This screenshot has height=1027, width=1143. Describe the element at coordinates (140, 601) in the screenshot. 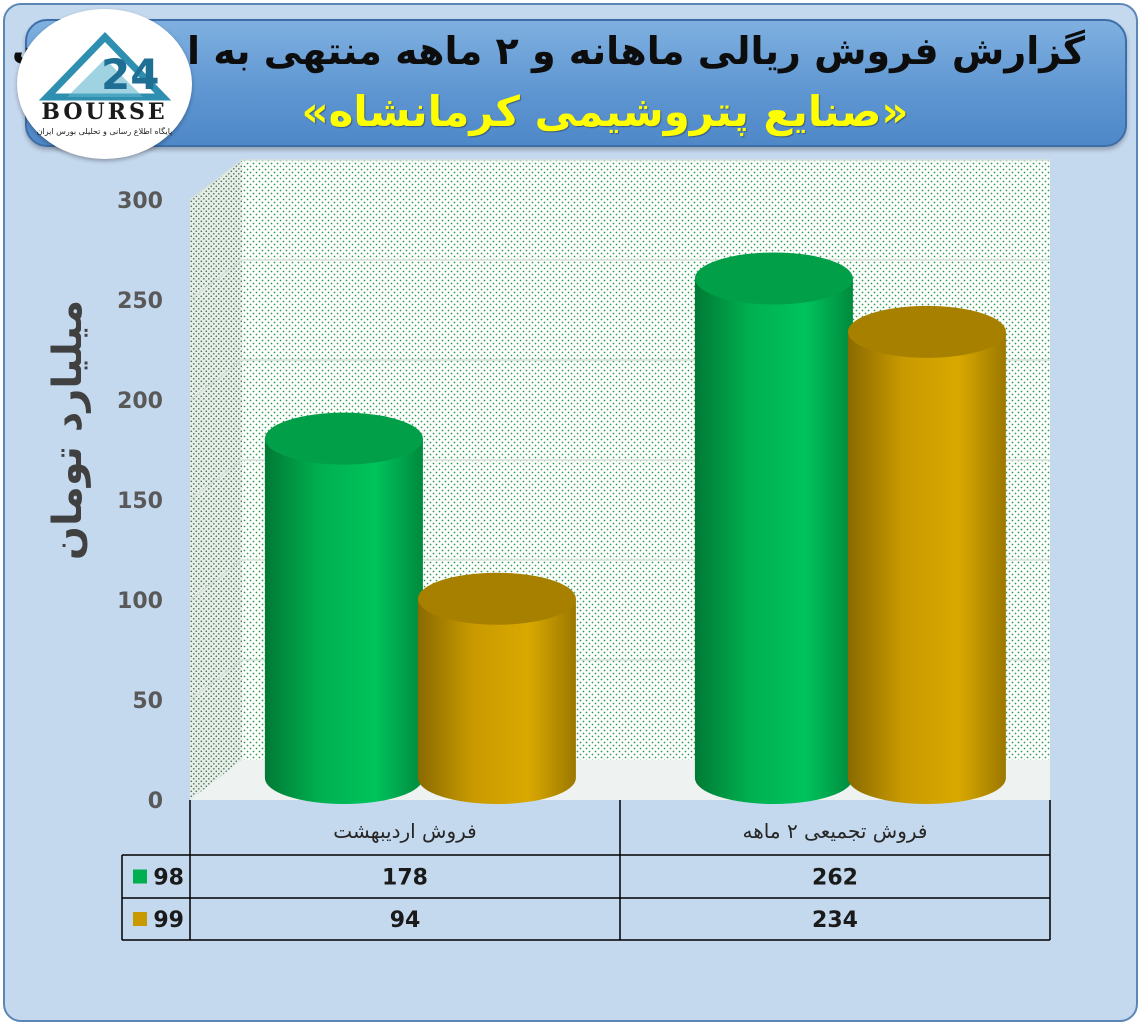

I see `y-tick-label: 100` at that location.